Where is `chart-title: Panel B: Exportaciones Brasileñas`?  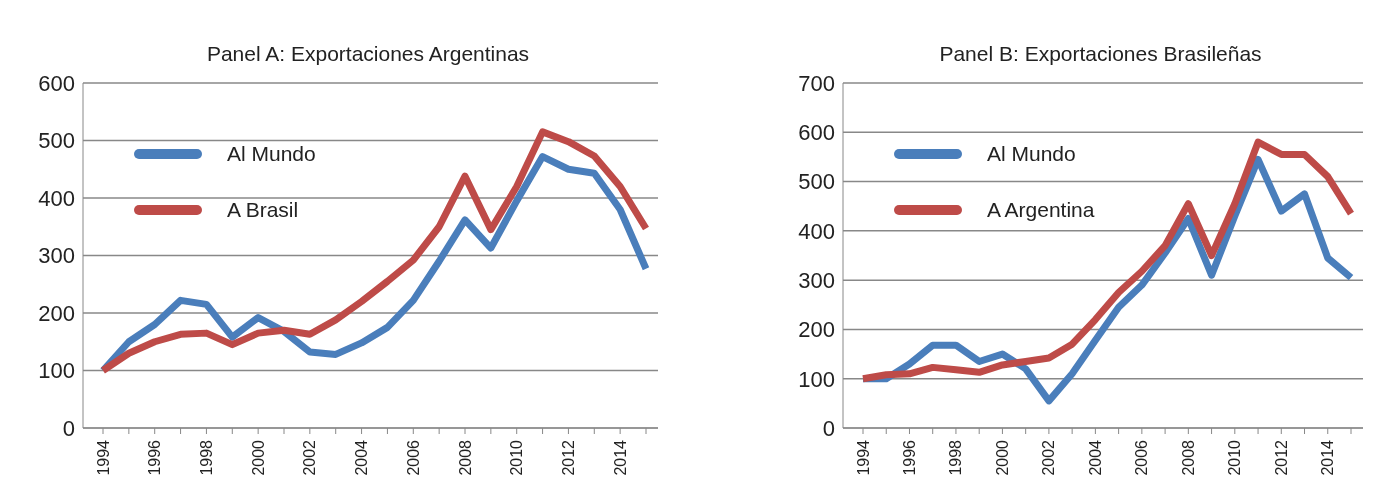
chart-title: Panel B: Exportaciones Brasileñas is located at coordinates (1100, 54).